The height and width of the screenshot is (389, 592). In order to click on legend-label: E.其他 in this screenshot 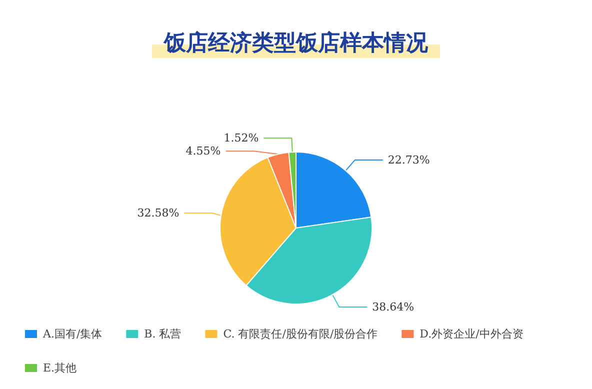, I will do `click(60, 368)`.